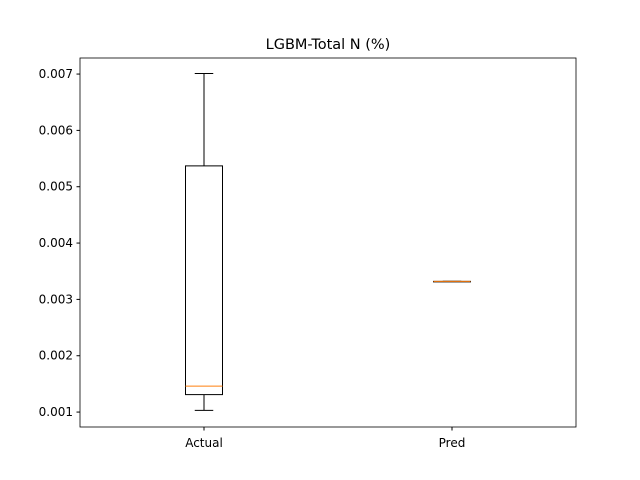 This screenshot has width=640, height=480. Describe the element at coordinates (204, 443) in the screenshot. I see `x-tick-label: Actual` at that location.